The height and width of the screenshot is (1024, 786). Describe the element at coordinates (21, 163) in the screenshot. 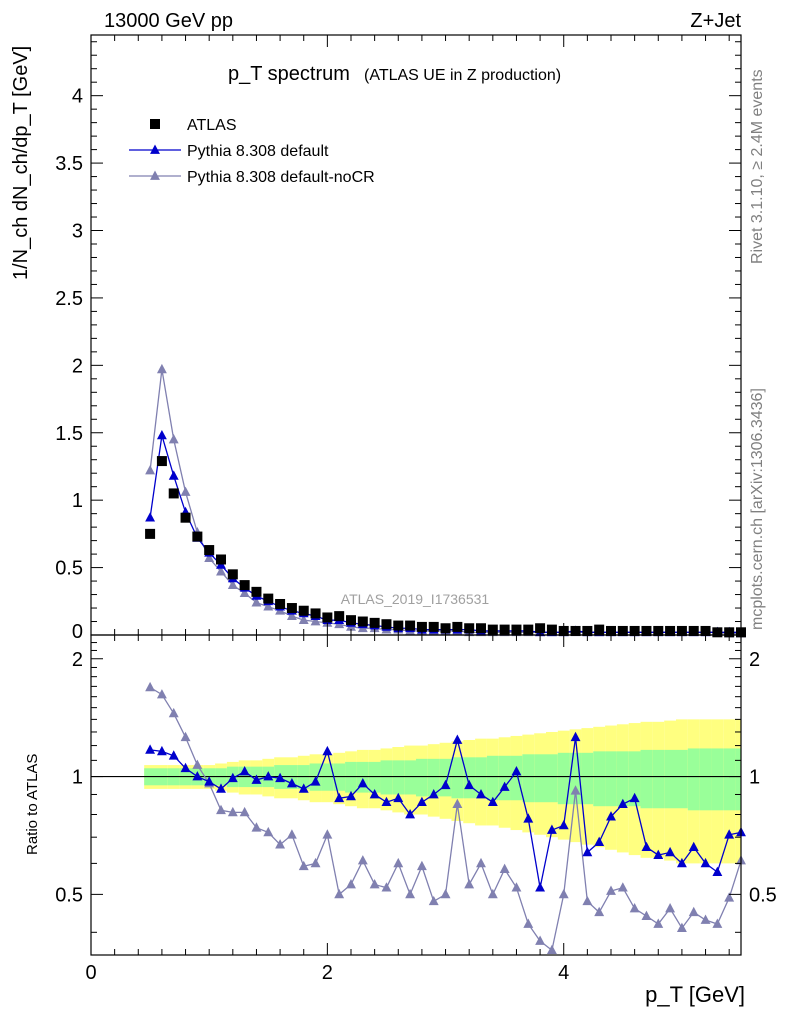

I see `main-ylabel: 1/N_ch dN_ch/dp_T [GeV]` at that location.